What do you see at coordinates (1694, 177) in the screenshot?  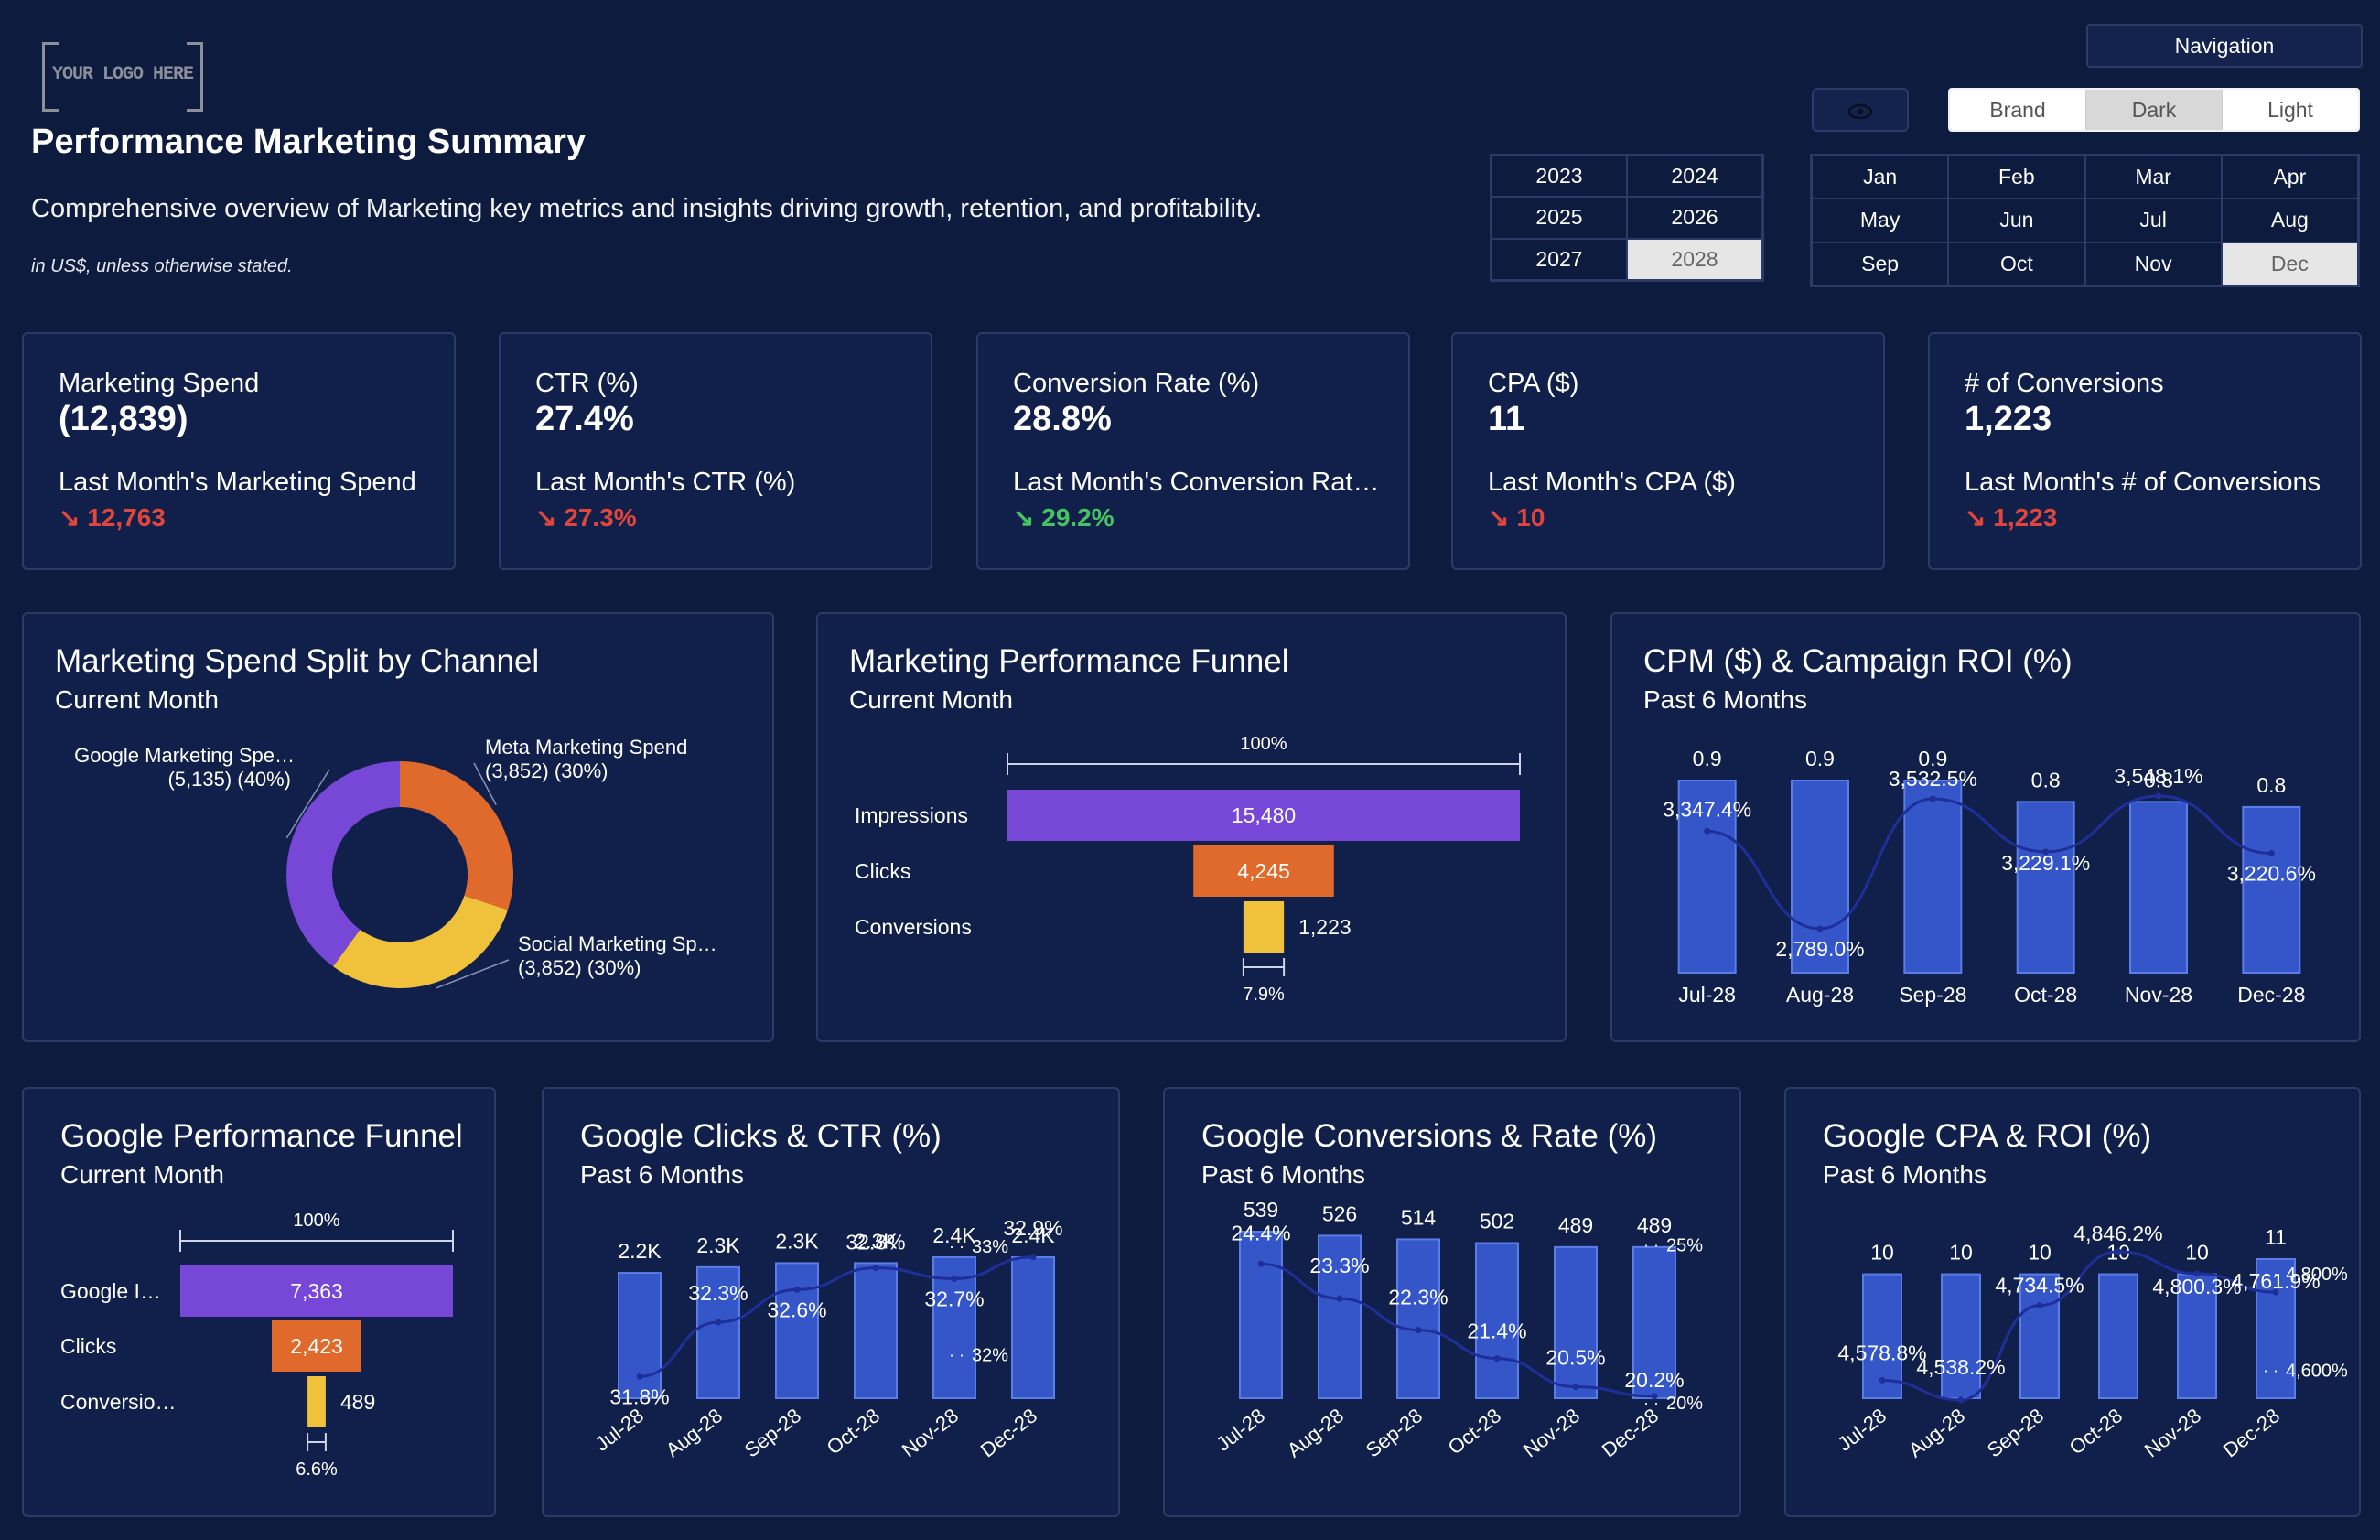 I see `year-option-2024: 2024` at bounding box center [1694, 177].